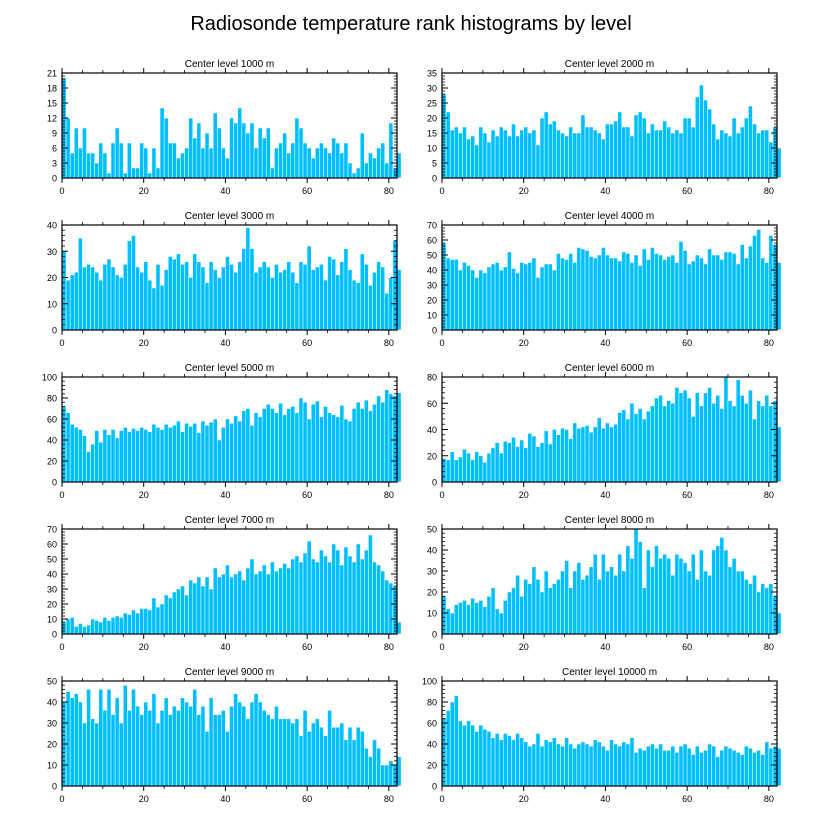 This screenshot has height=824, width=822. I want to click on y-tick-label: 10, so click(52, 620).